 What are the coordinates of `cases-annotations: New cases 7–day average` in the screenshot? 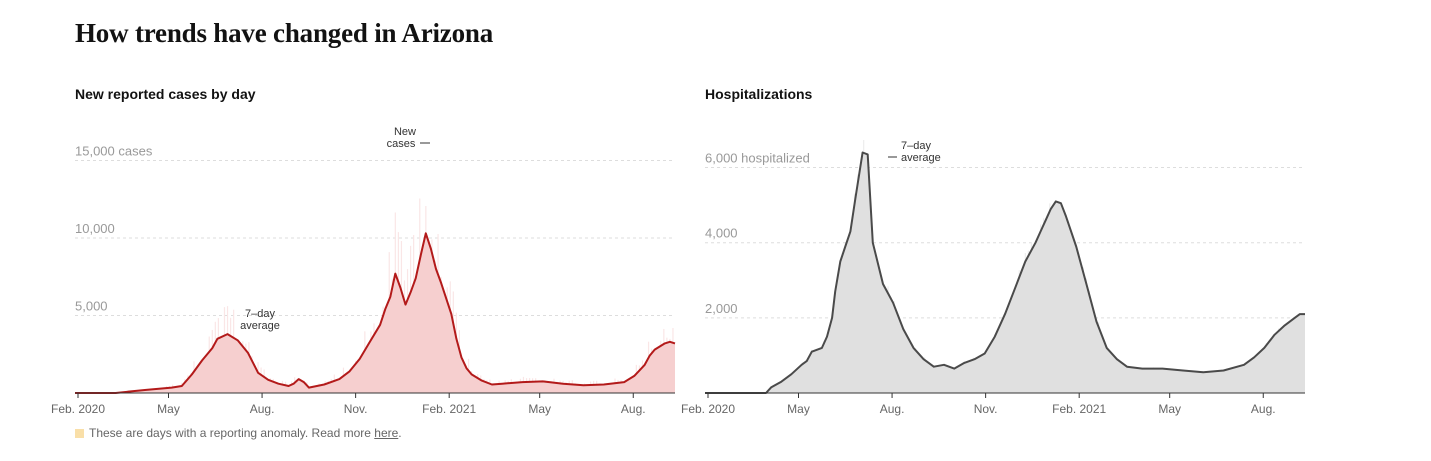 It's located at (335, 229).